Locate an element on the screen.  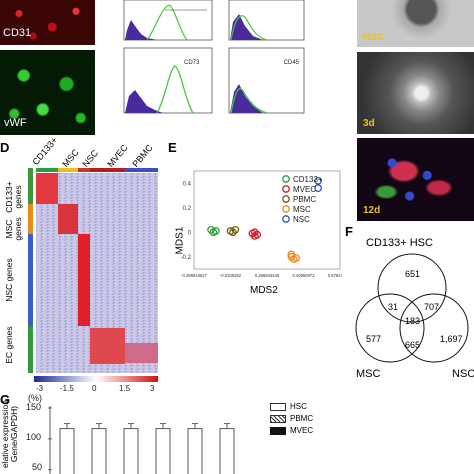
heatmap-block-cd133 is located at coordinates (47, 188).